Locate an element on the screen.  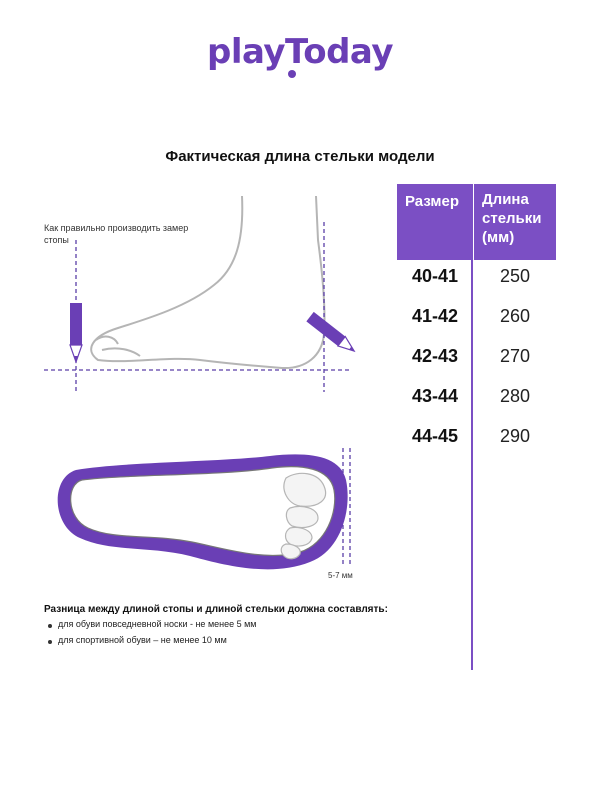
length-cell: 260 is located at coordinates (515, 316).